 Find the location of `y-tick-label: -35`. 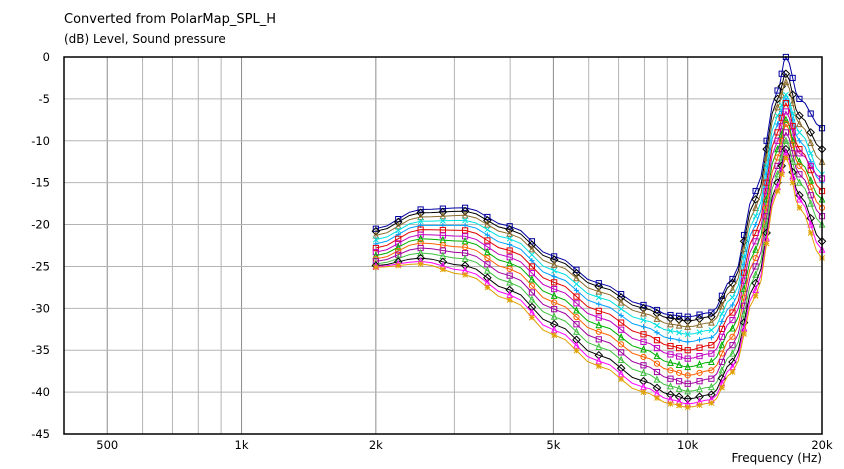

y-tick-label: -35 is located at coordinates (40, 350).